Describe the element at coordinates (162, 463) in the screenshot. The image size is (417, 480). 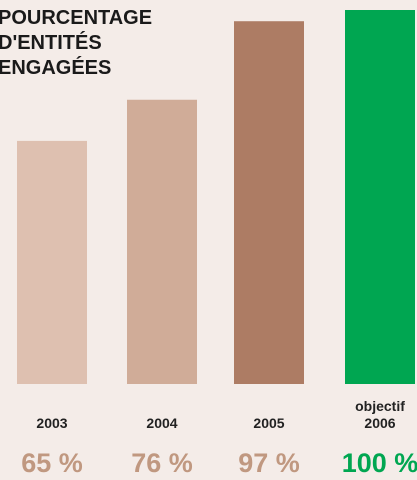
I see `value-label-2: 76 %` at that location.